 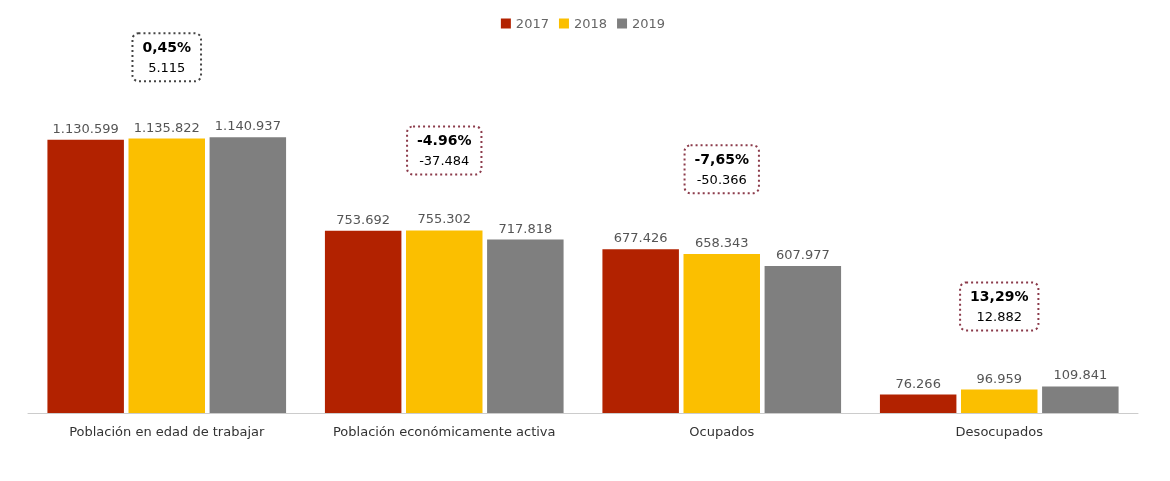 I want to click on data-label: 677.426, so click(x=640, y=238).